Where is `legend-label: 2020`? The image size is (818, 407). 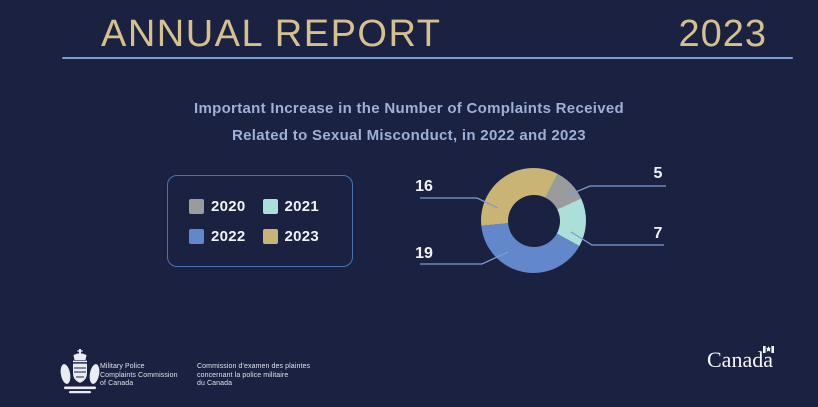 legend-label: 2020 is located at coordinates (228, 206).